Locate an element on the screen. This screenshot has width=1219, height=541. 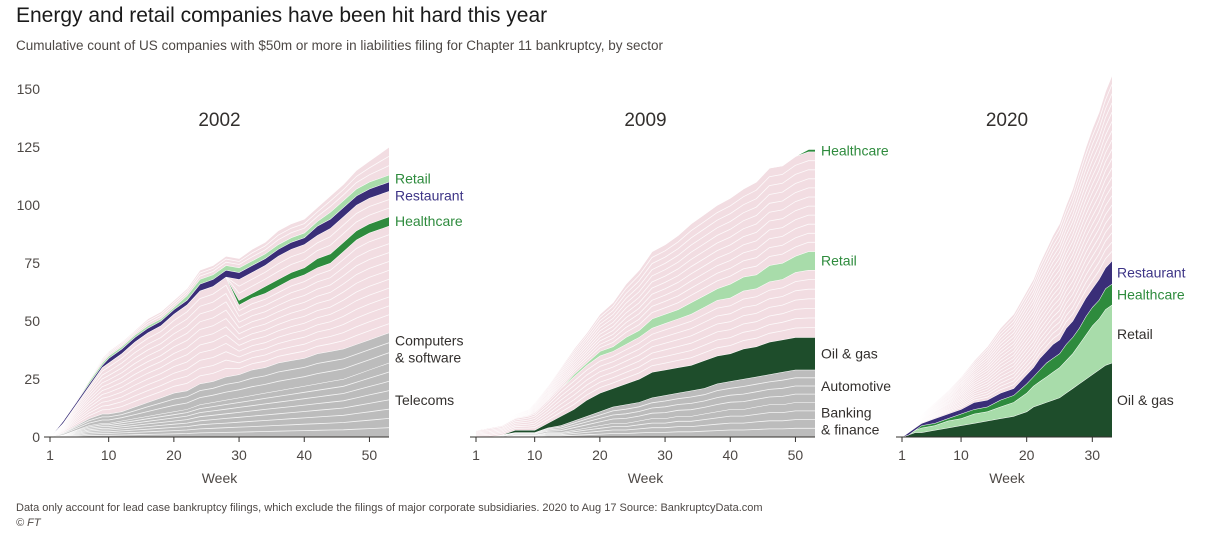
x-tick-label: 40 is located at coordinates (730, 455).